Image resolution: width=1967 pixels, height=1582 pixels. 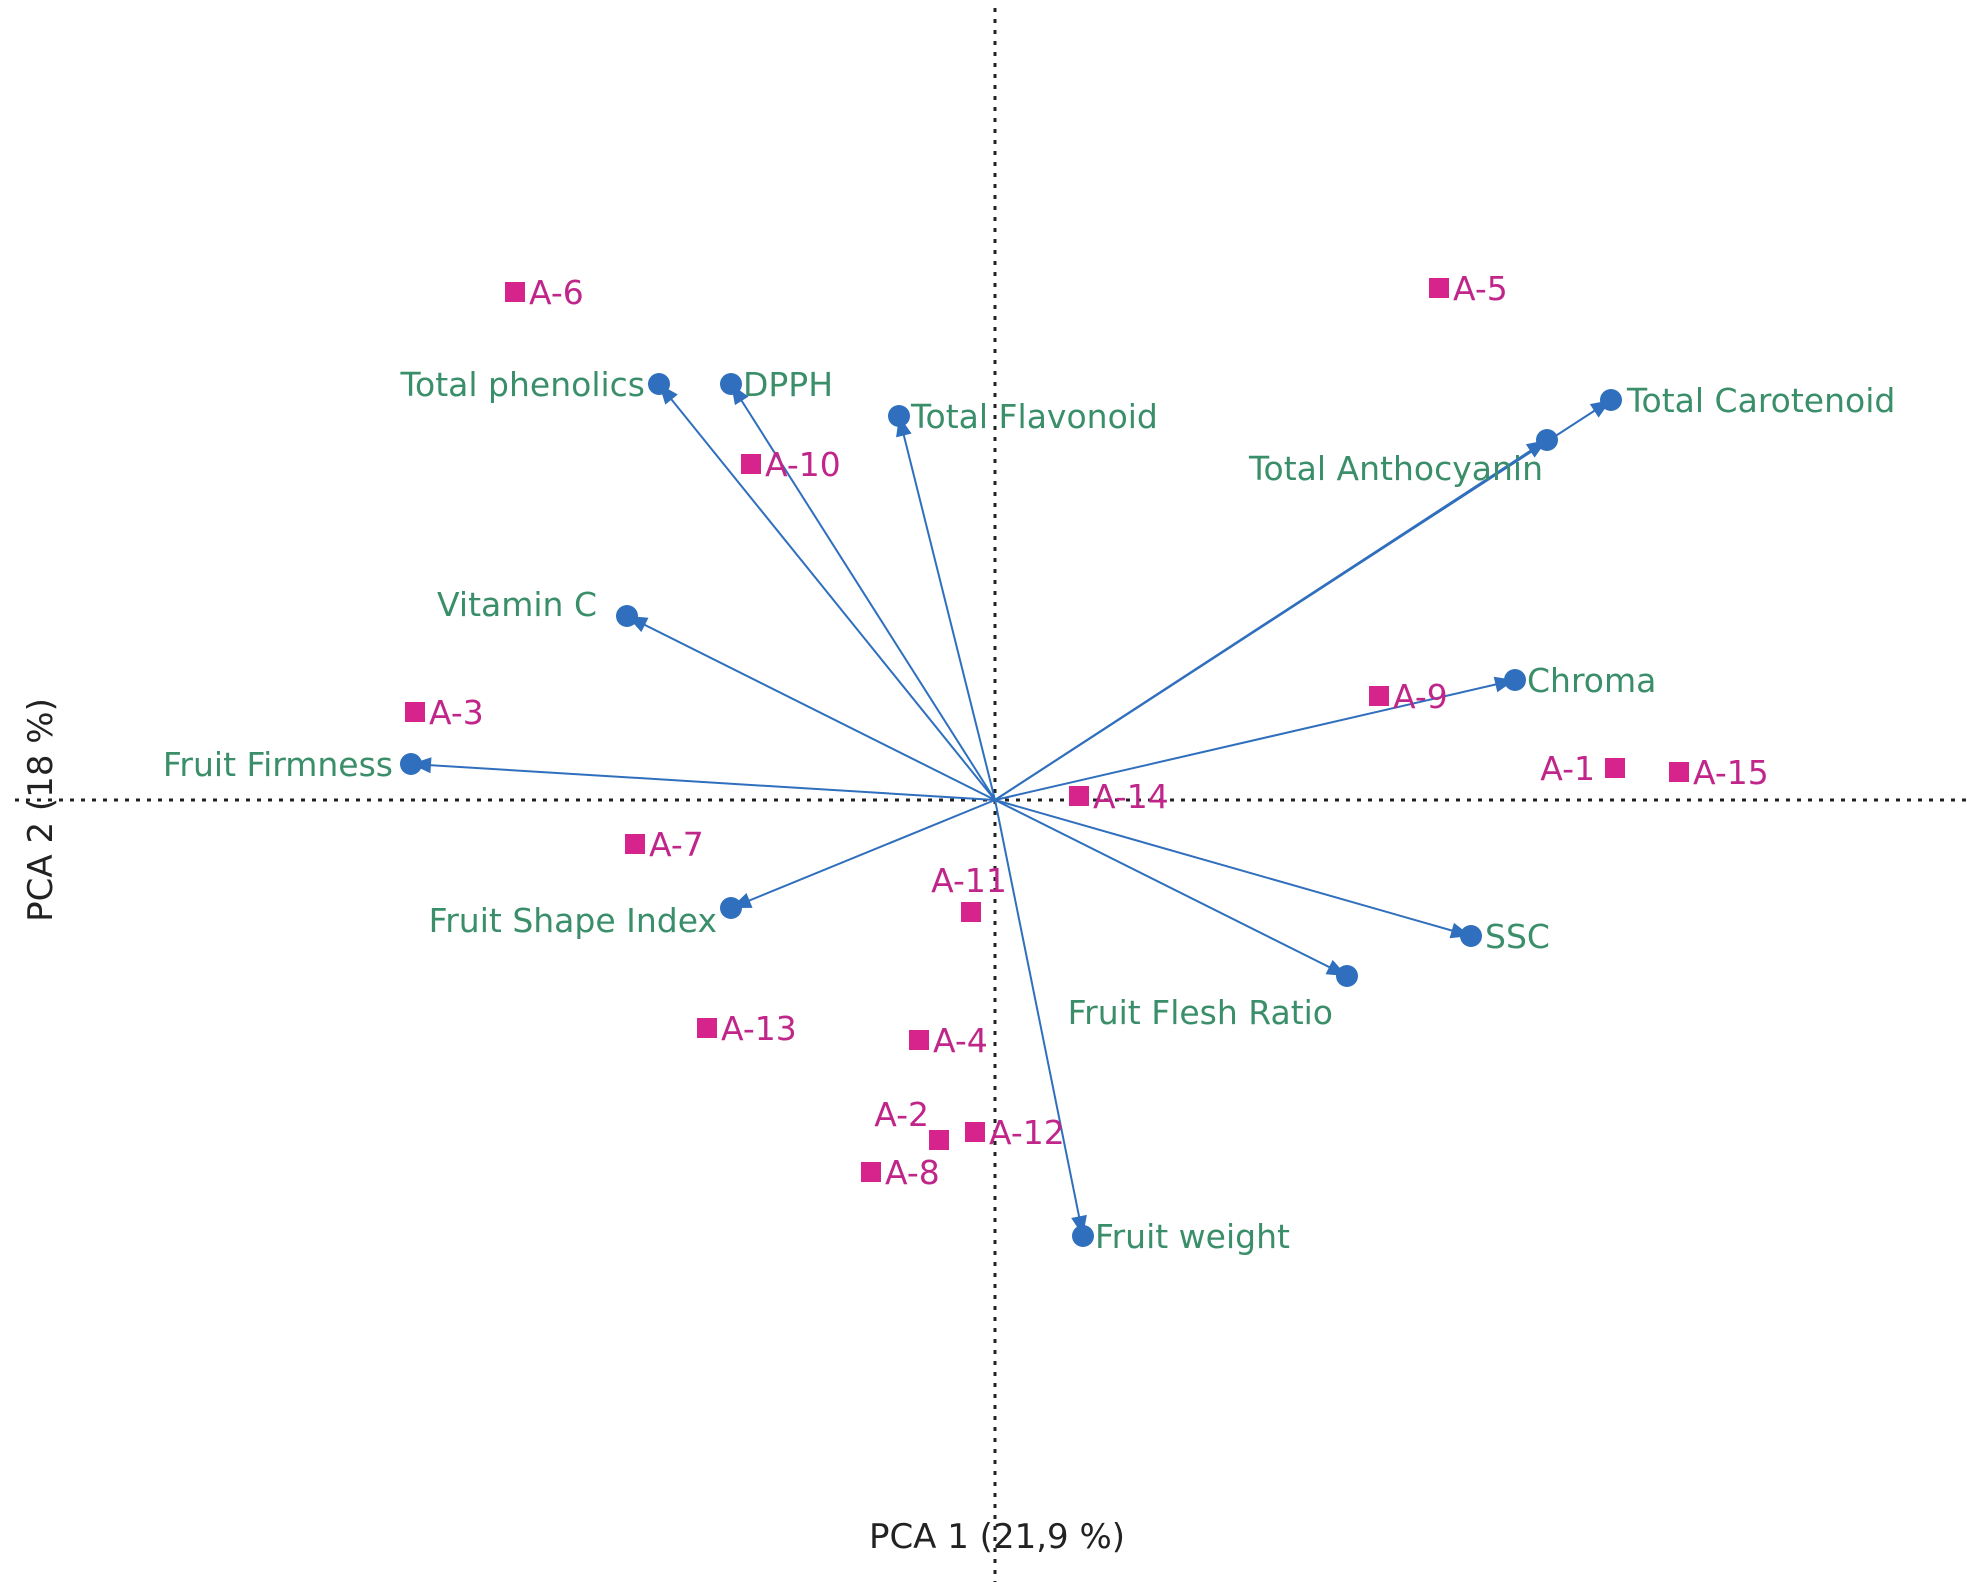 I want to click on vector-endpoint-total-flavonoid, so click(x=899, y=416).